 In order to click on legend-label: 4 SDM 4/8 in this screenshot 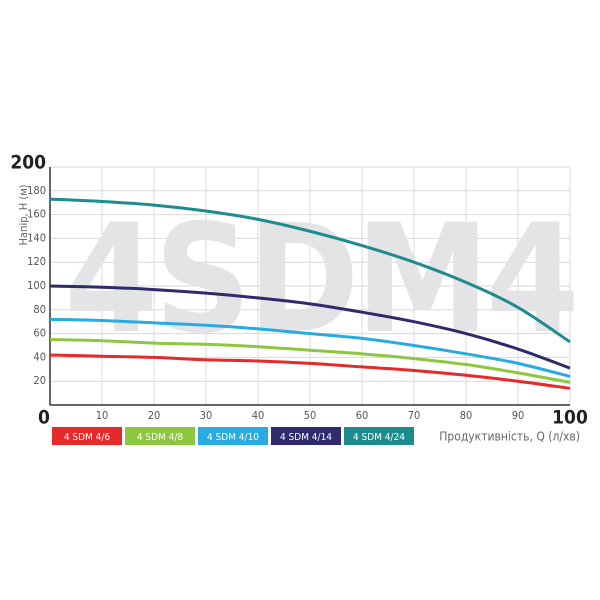, I will do `click(160, 437)`.